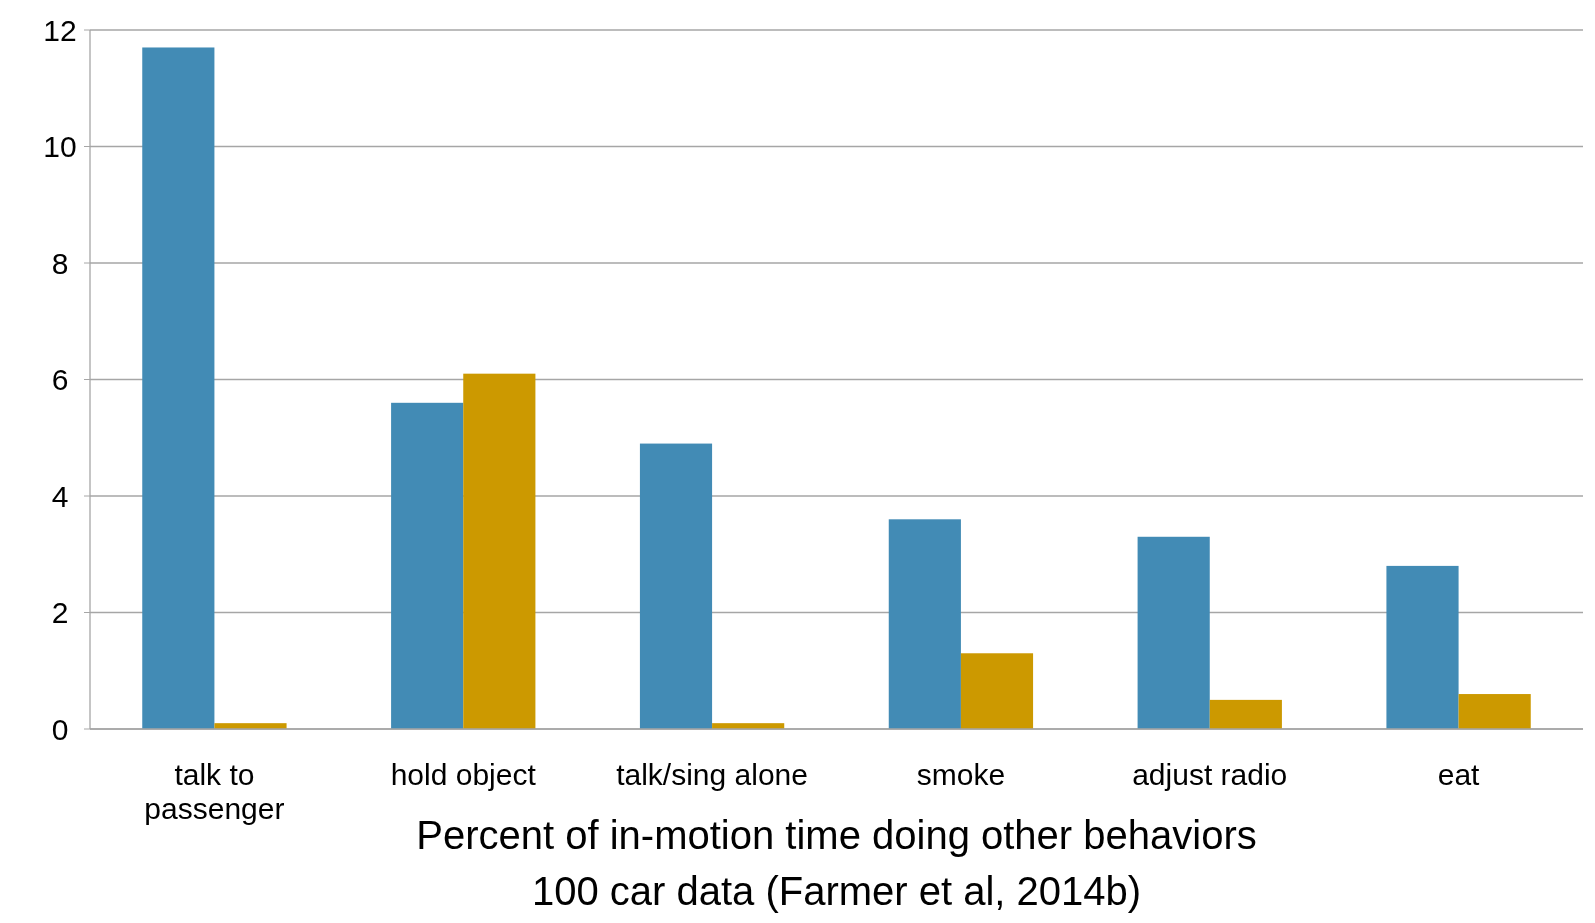  Describe the element at coordinates (60, 496) in the screenshot. I see `y-tick-label: 4` at that location.